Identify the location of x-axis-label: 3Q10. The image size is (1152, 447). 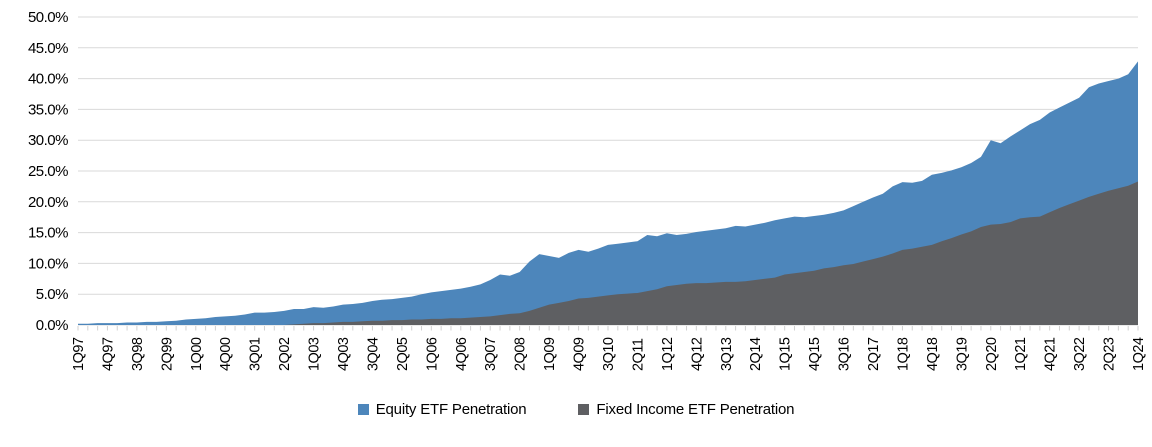
(609, 354).